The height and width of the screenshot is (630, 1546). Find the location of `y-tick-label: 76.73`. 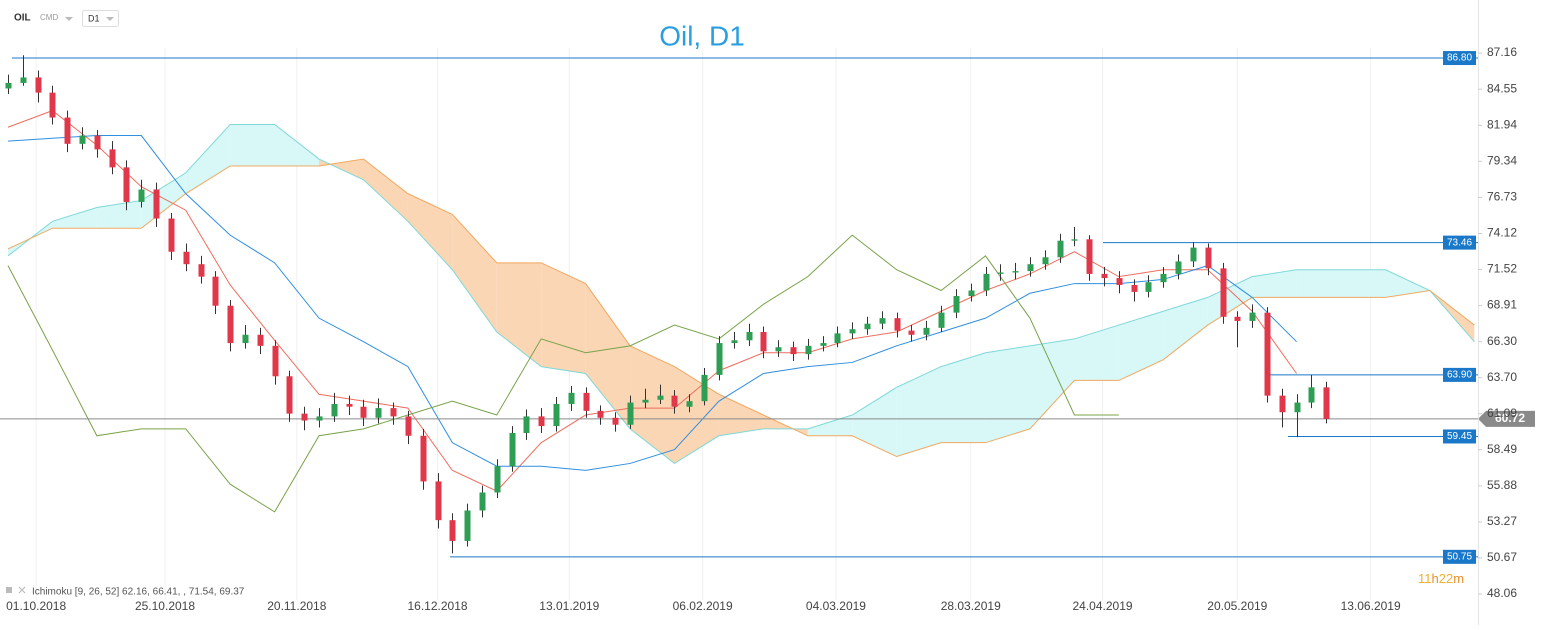

y-tick-label: 76.73 is located at coordinates (1502, 197).